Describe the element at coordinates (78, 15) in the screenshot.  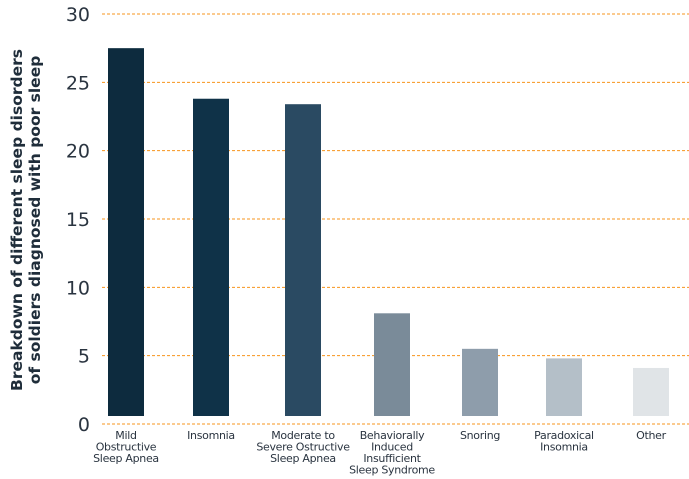
I see `y-tick-label: 30` at that location.